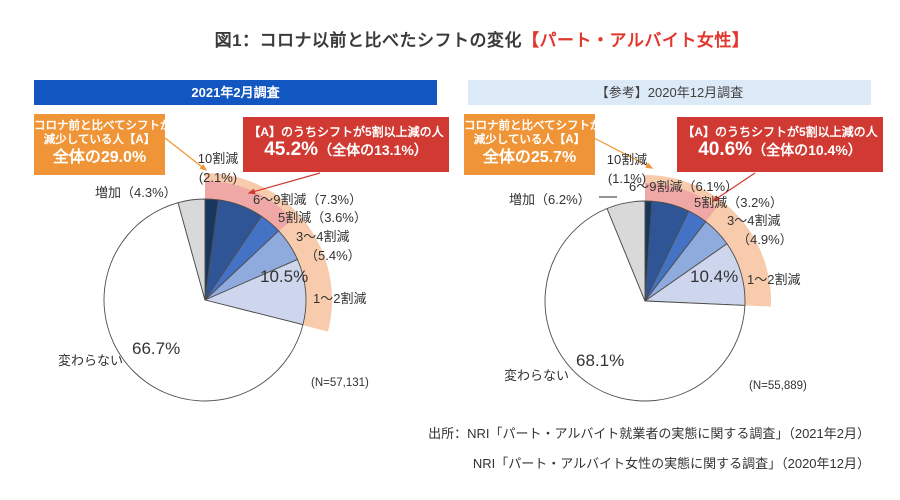  Describe the element at coordinates (754, 220) in the screenshot. I see `label-dec3-4-2020: 3〜4割減` at that location.